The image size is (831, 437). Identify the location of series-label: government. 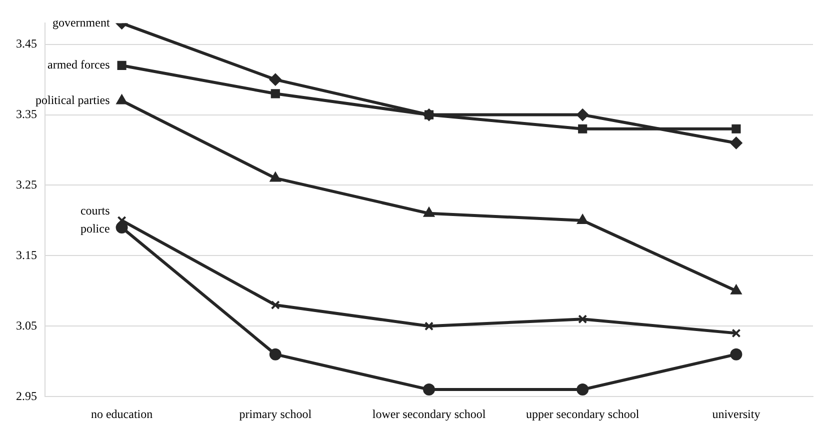
(81, 22).